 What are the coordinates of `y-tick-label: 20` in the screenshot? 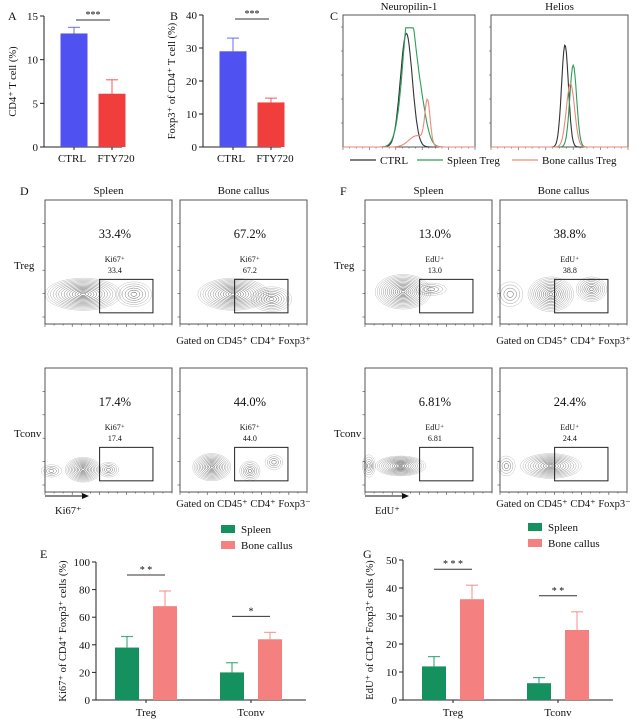 It's located at (85, 673).